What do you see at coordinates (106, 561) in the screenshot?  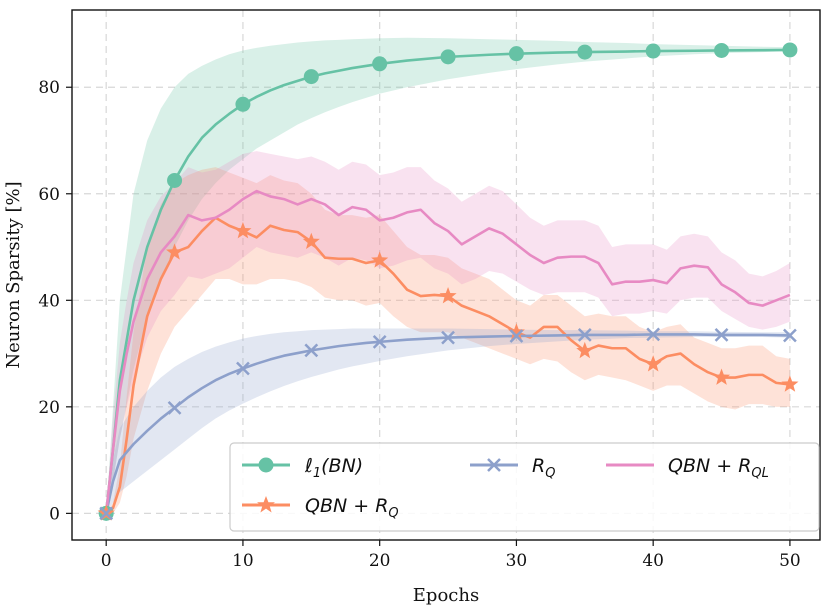 I see `x-tick-label: 0` at bounding box center [106, 561].